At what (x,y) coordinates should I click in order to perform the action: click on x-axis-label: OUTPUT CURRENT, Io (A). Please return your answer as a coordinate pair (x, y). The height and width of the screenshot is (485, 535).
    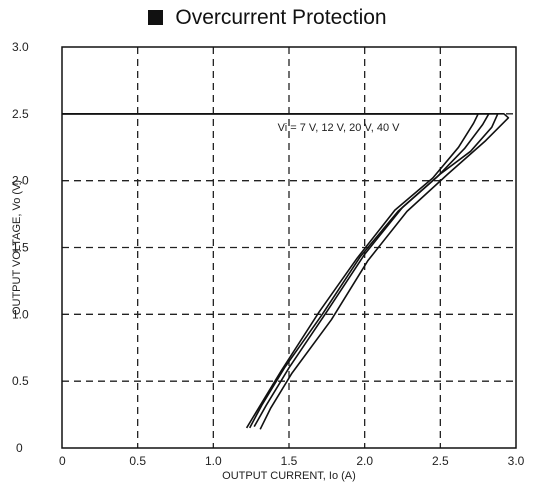
    Looking at the image, I should click on (289, 476).